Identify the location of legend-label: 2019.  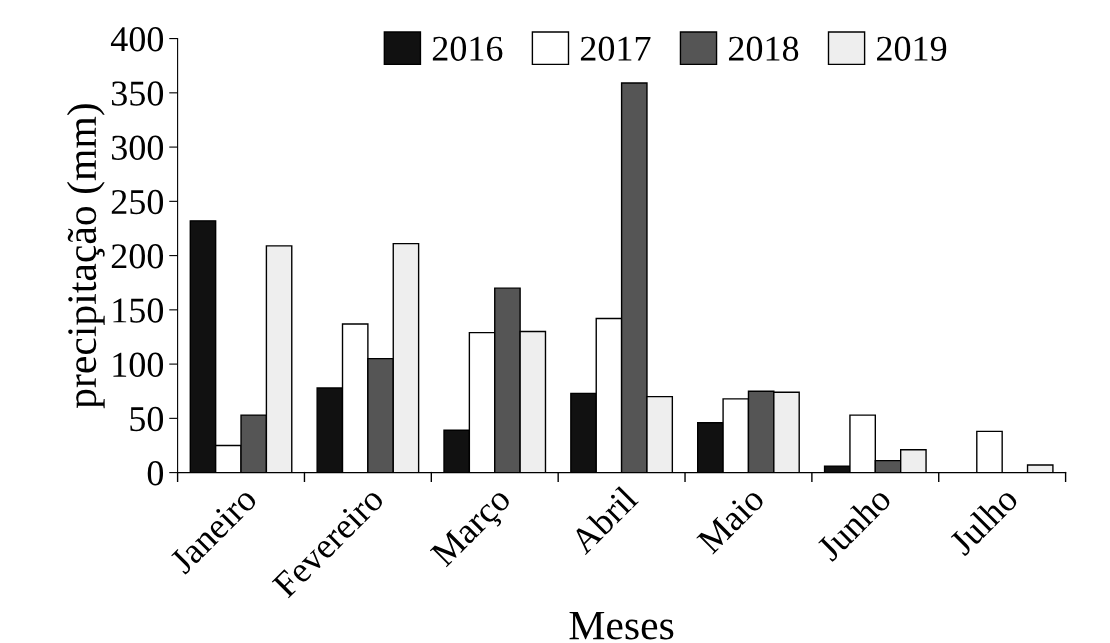
(912, 48).